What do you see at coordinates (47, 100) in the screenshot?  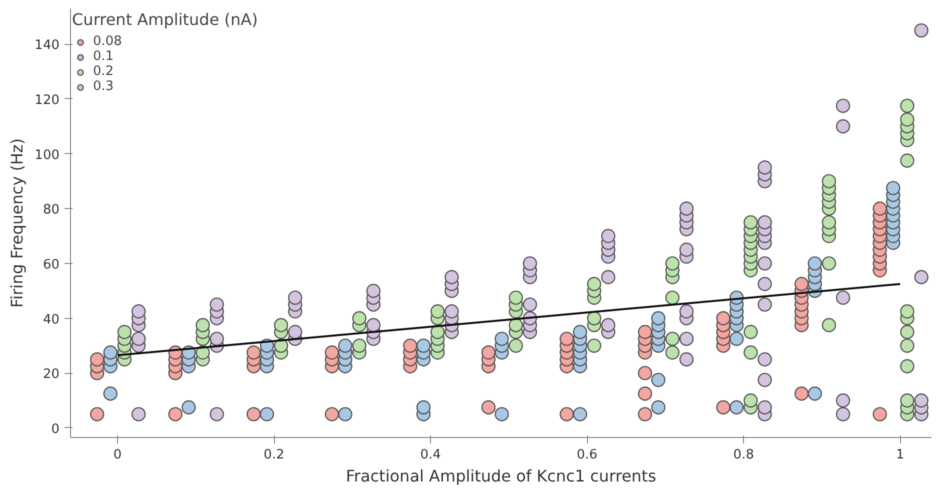 I see `y-tick-label: 120` at bounding box center [47, 100].